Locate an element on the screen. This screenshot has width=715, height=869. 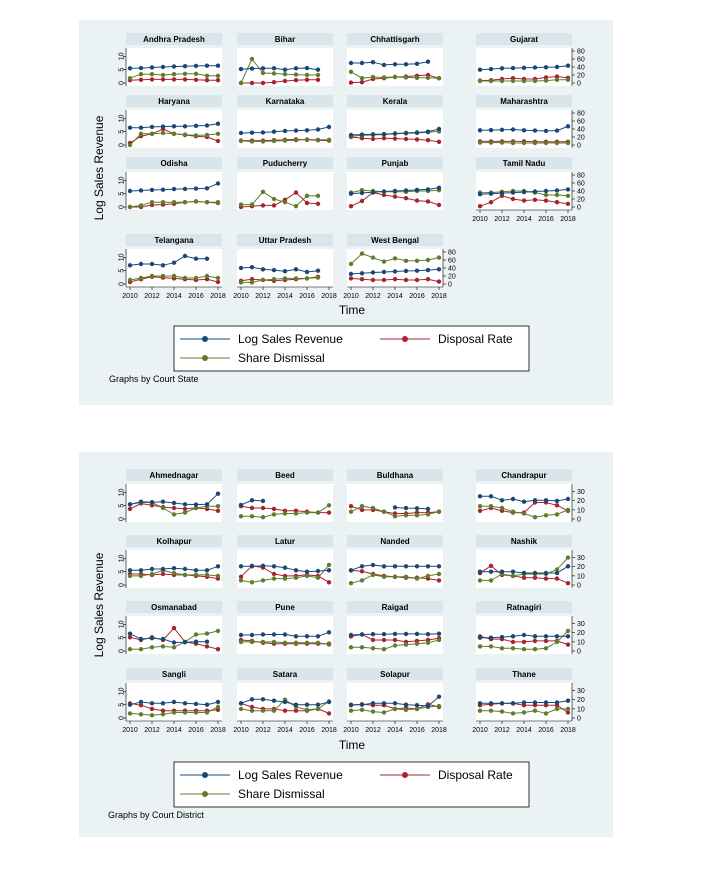
legend-share-dismissal-label: Share Dismissal is located at coordinates (281, 794).